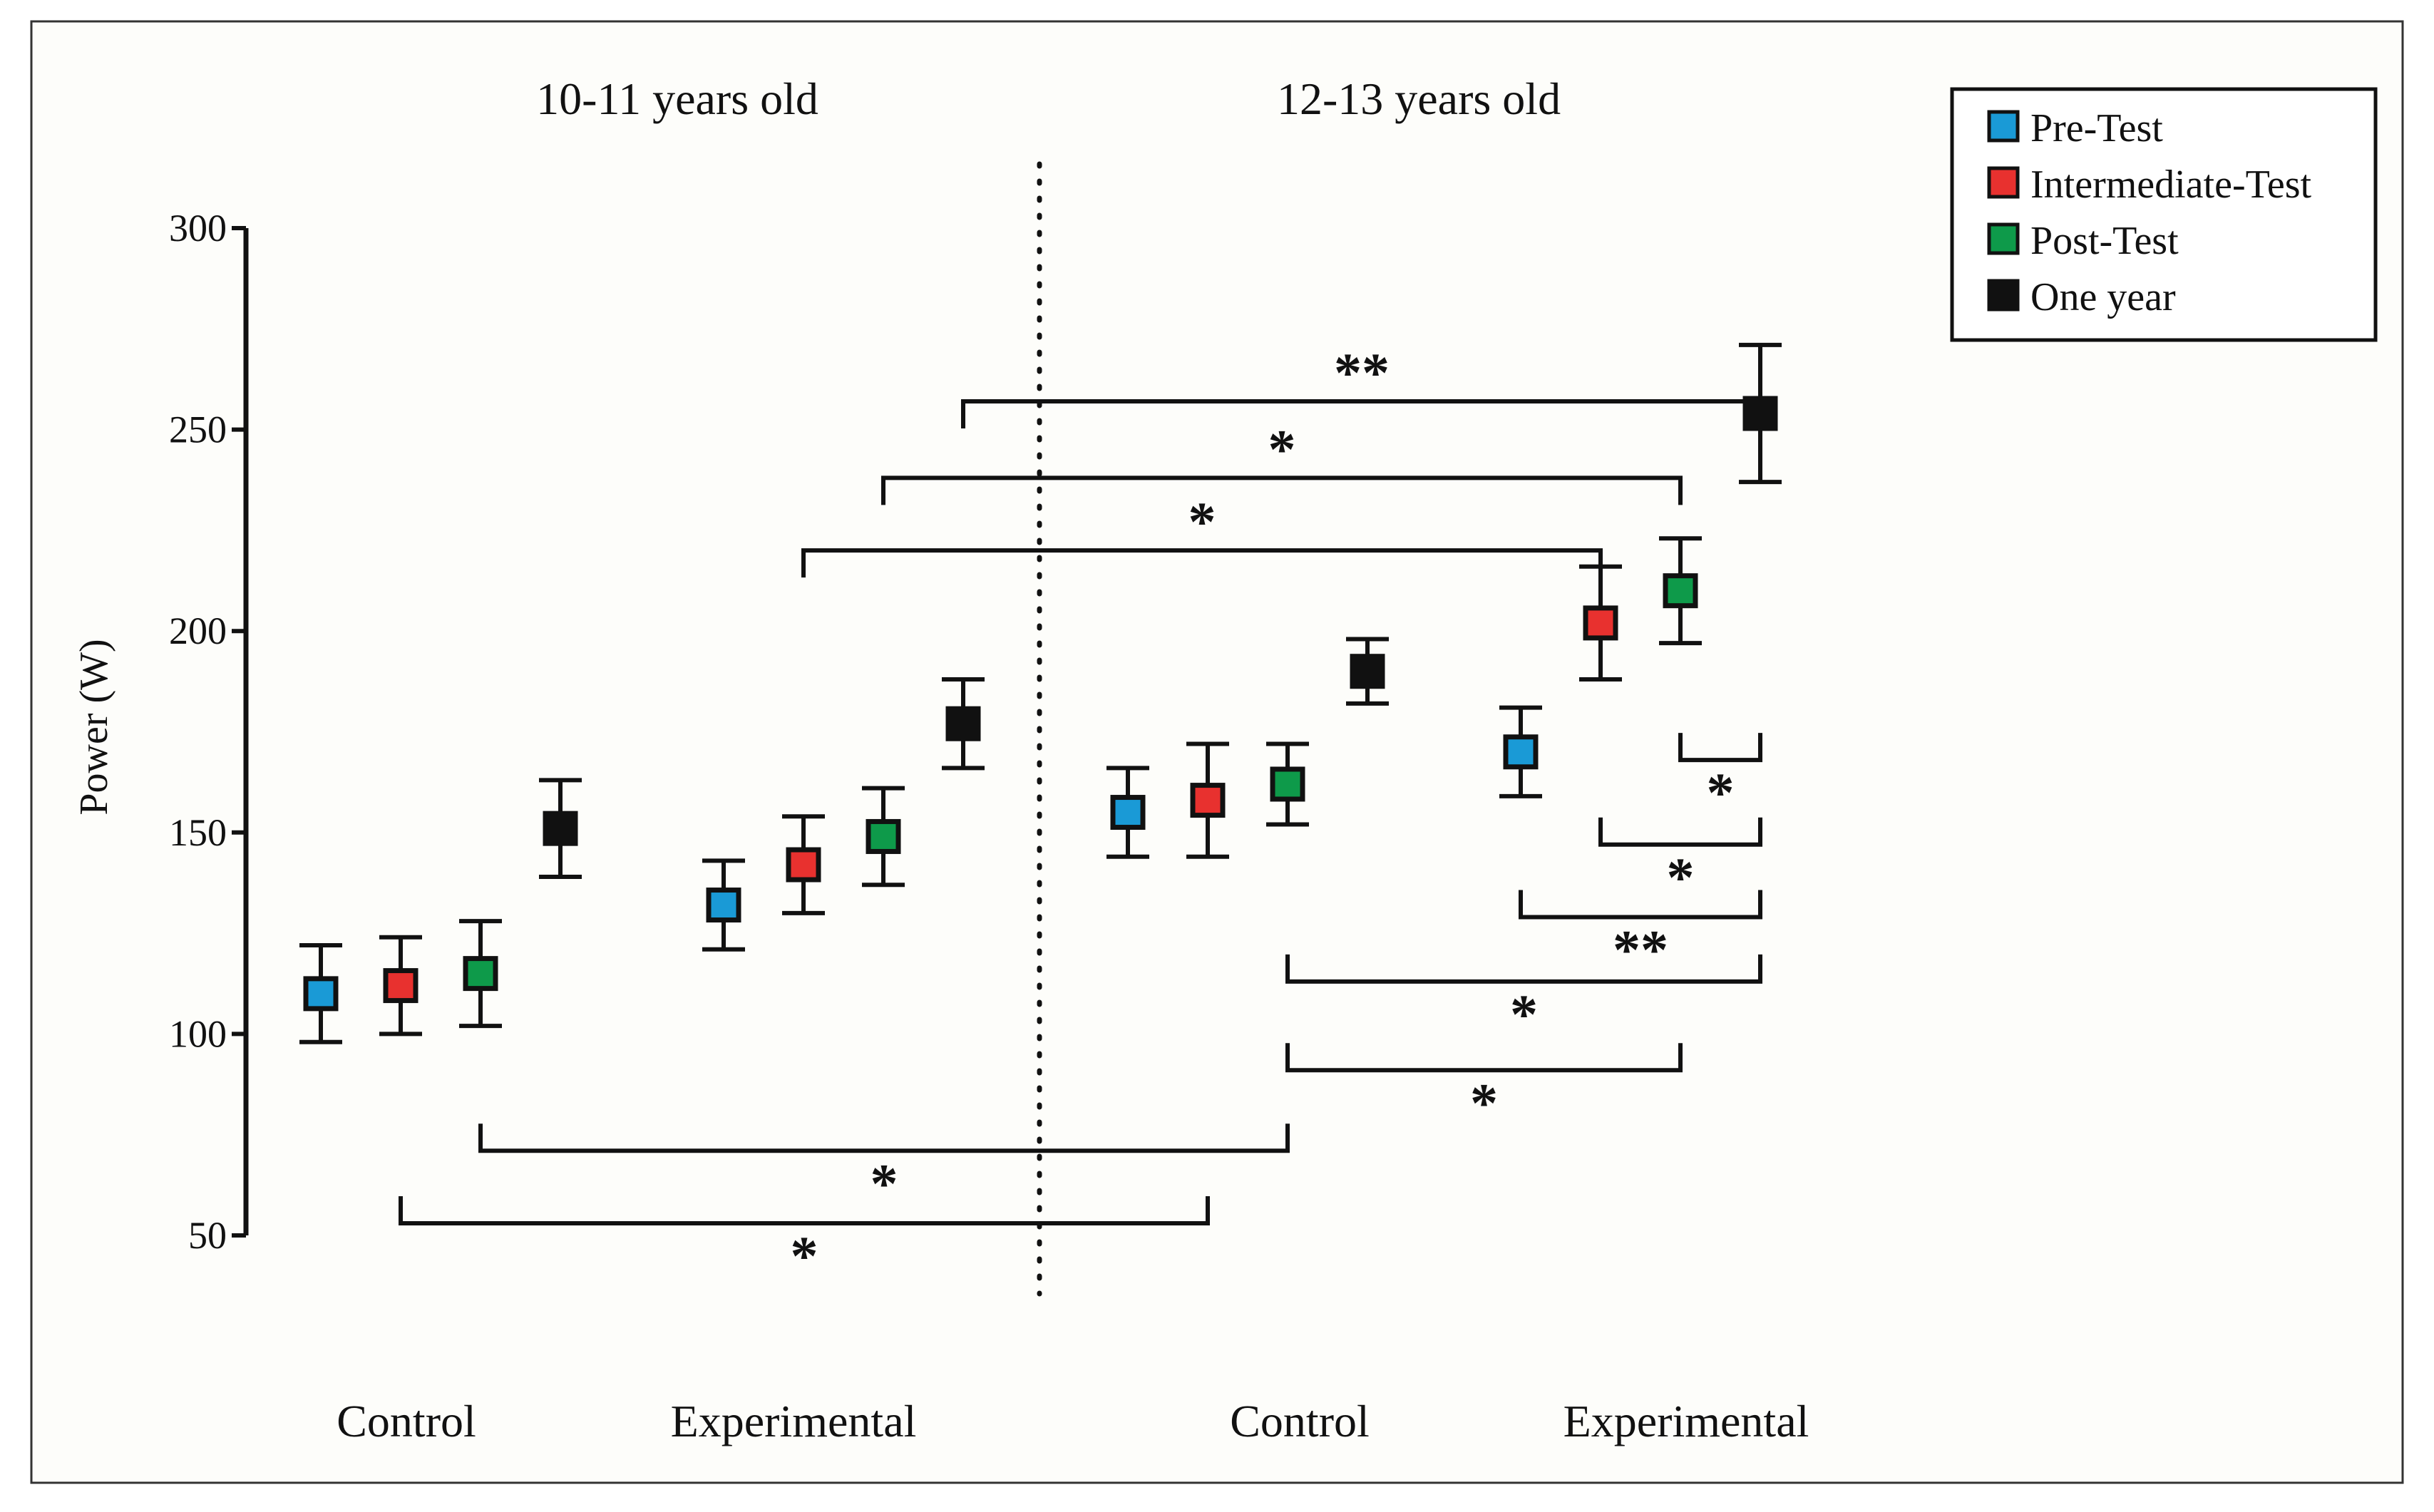 Image resolution: width=2434 pixels, height=1512 pixels. Describe the element at coordinates (2104, 241) in the screenshot. I see `legend-label-post-test: Post-Test` at that location.